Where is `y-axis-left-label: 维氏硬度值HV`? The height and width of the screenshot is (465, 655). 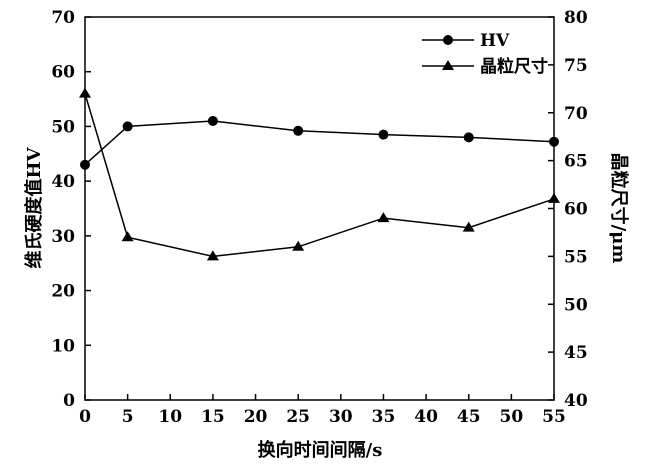 y-axis-left-label: 维氏硬度值HV is located at coordinates (34, 207).